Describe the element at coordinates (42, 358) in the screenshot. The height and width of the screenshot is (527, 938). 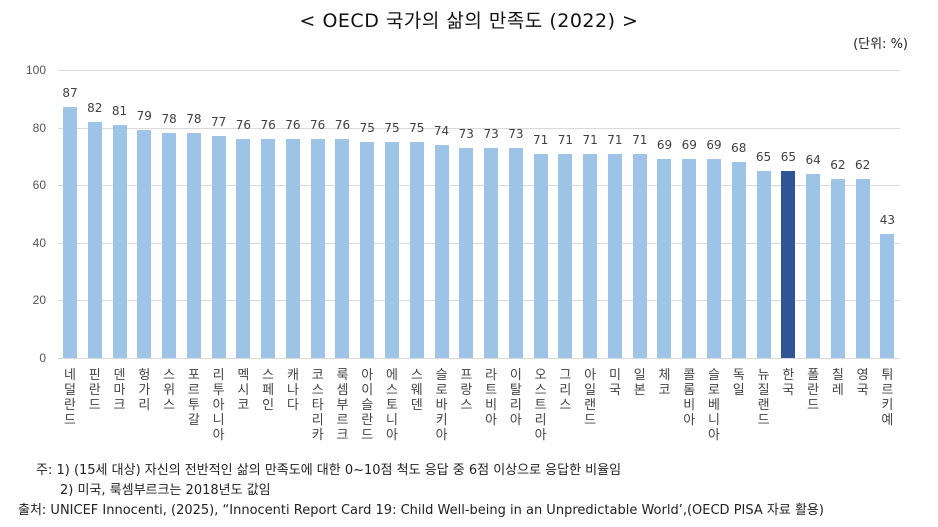
I see `y-tick-label: 0` at that location.